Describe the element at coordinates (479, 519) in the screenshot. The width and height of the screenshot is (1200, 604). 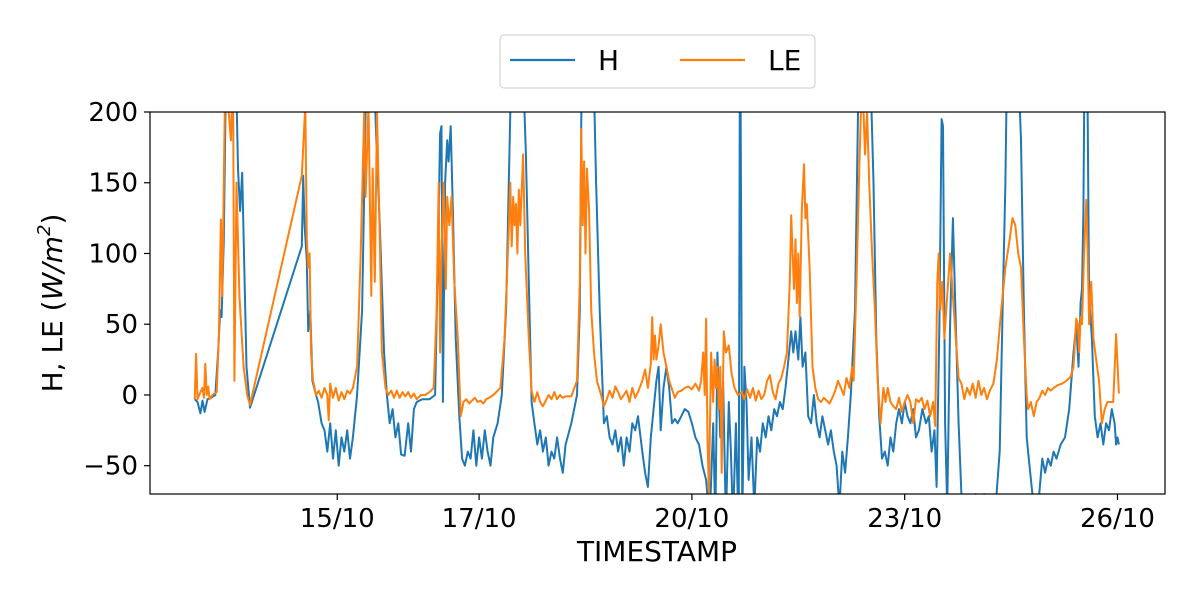
I see `x-tick-label: 17/10` at that location.